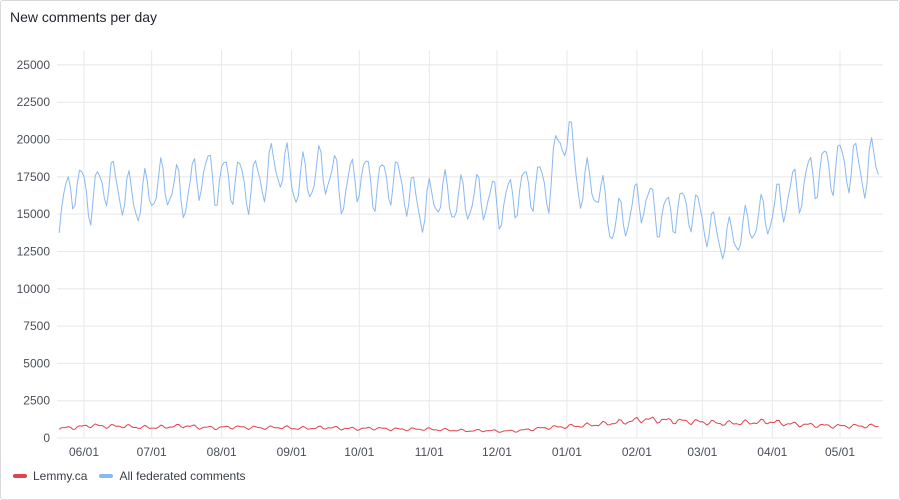 The width and height of the screenshot is (900, 500). I want to click on legend-swatch-lemmy, so click(20, 476).